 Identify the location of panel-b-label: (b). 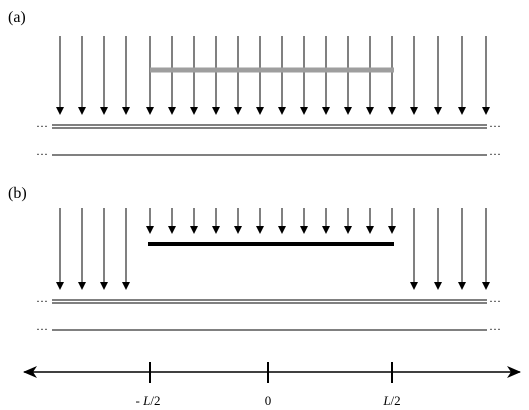
(17, 193).